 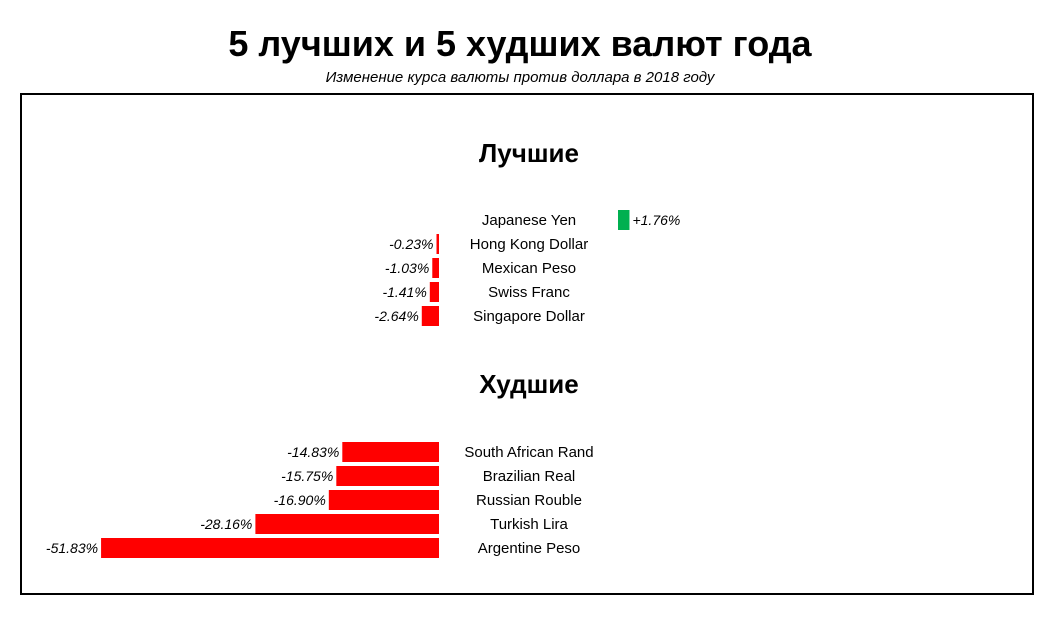 I want to click on category-label: Turkish Lira, so click(x=529, y=524).